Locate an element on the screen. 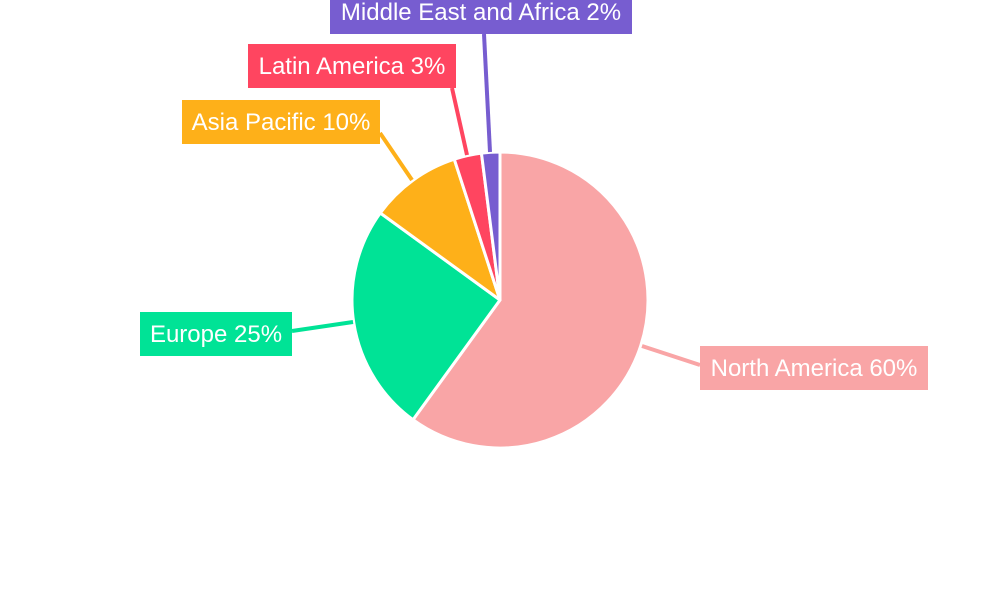 The image size is (1000, 600). data-label: North America 60% is located at coordinates (814, 368).